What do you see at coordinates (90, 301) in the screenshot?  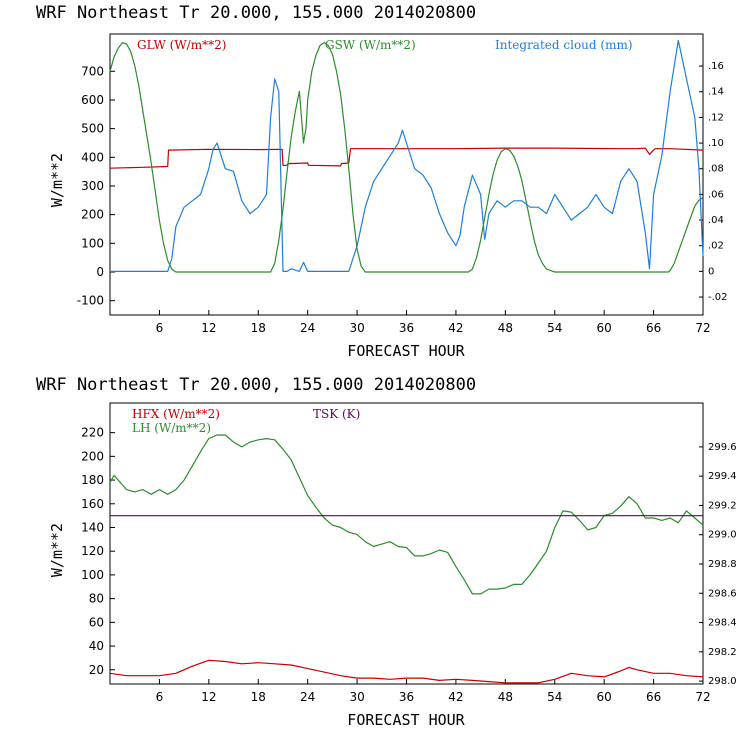 I see `y-tick-label: -100` at bounding box center [90, 301].